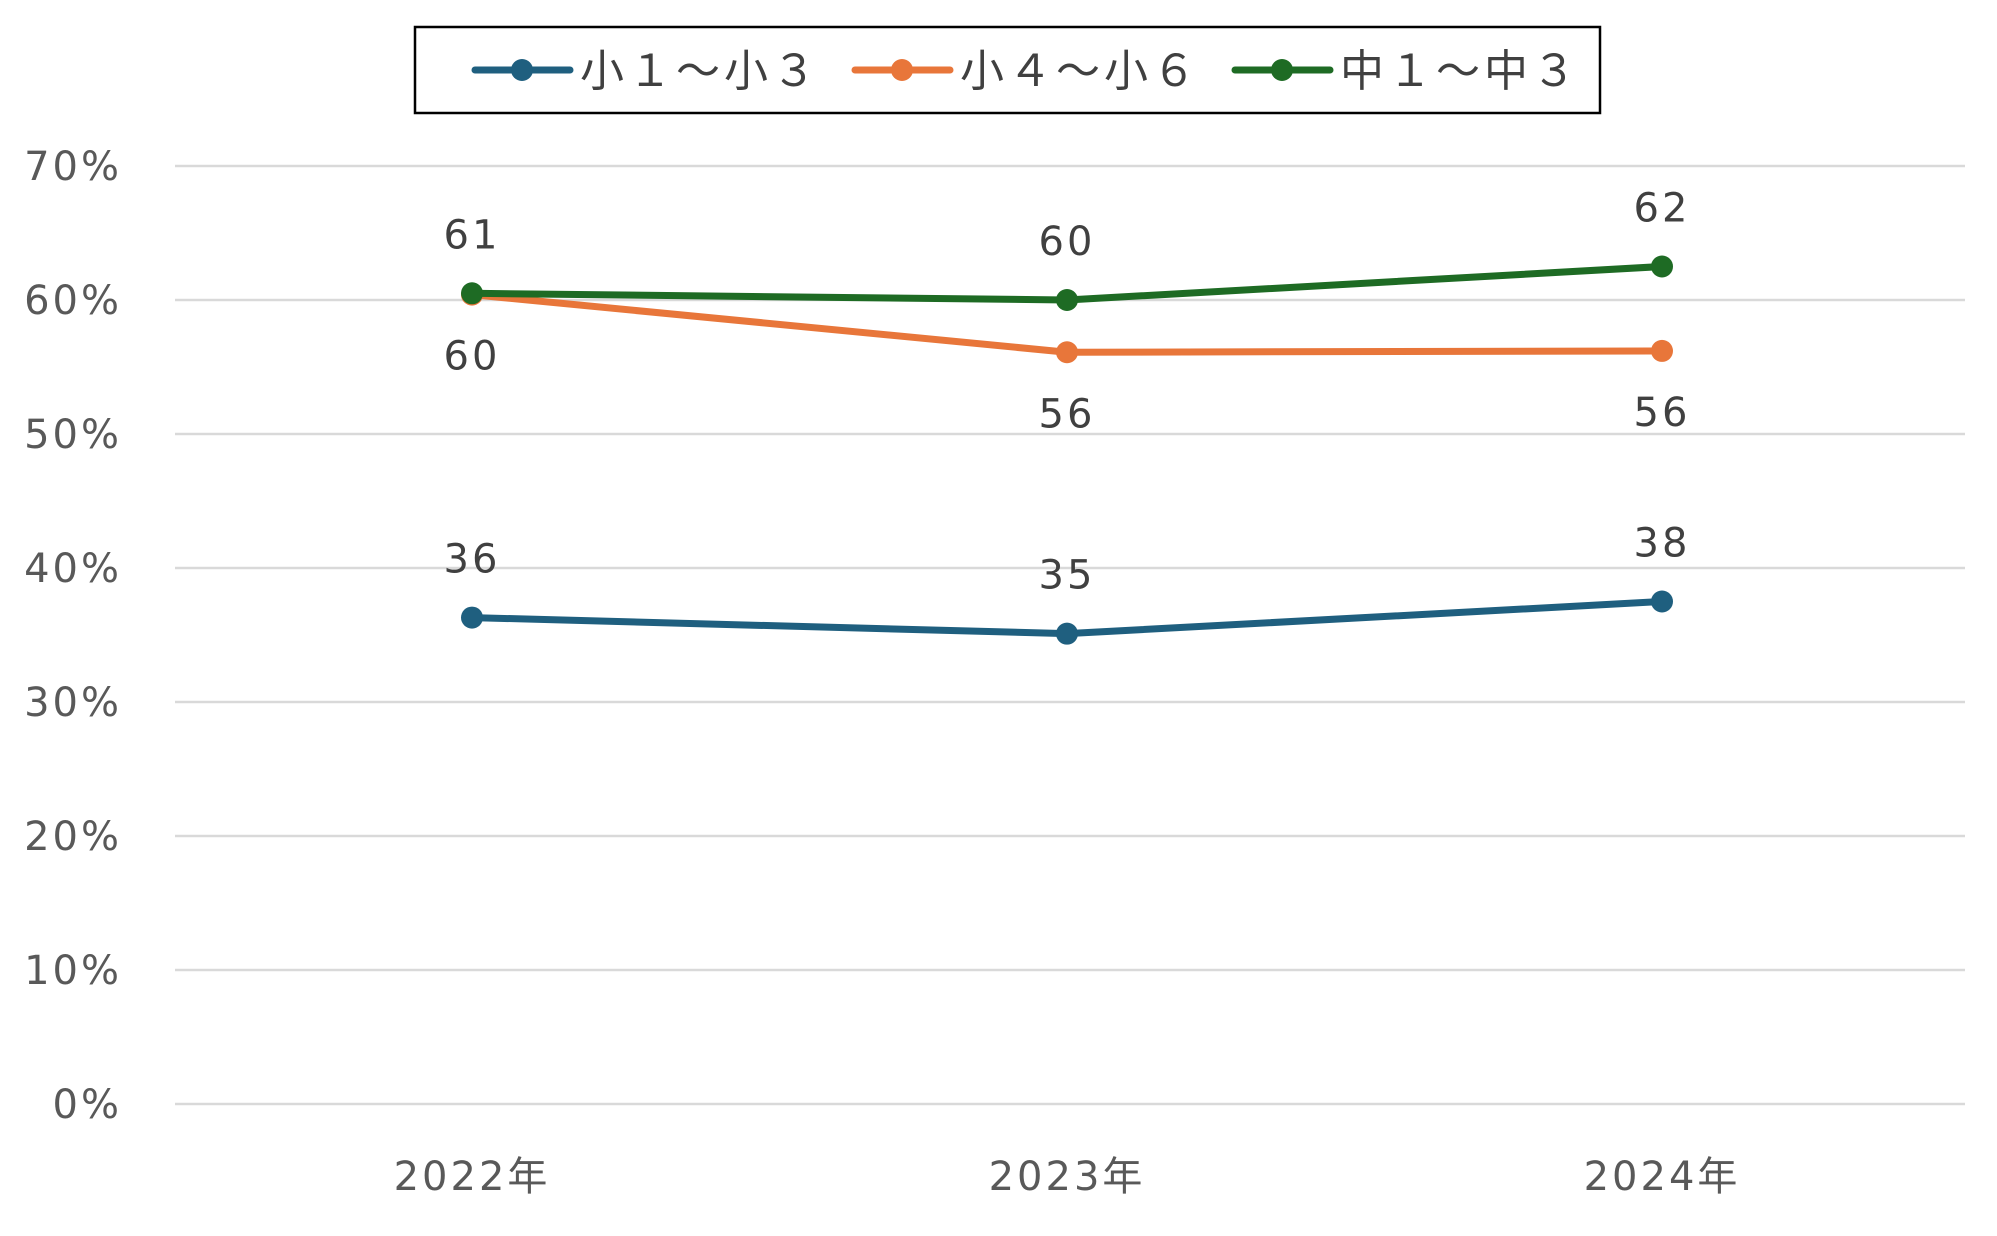 The width and height of the screenshot is (1997, 1236). I want to click on legend-box, so click(1007, 70).